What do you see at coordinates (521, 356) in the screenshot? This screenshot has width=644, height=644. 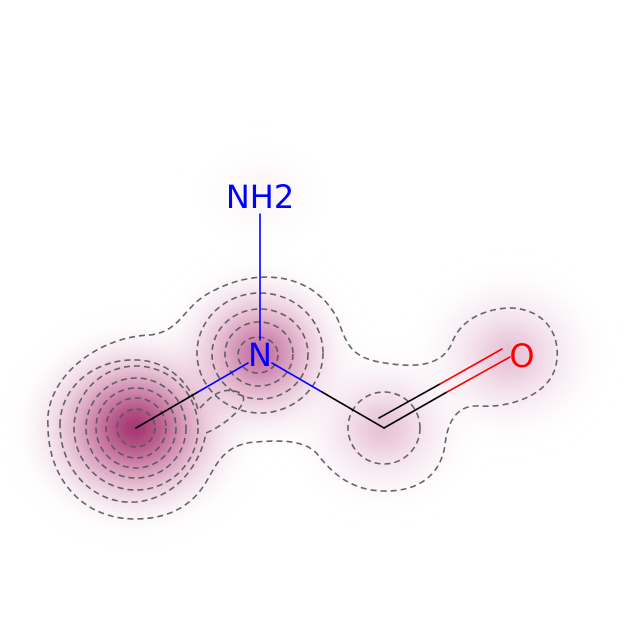 I see `oxygen-label: O` at bounding box center [521, 356].